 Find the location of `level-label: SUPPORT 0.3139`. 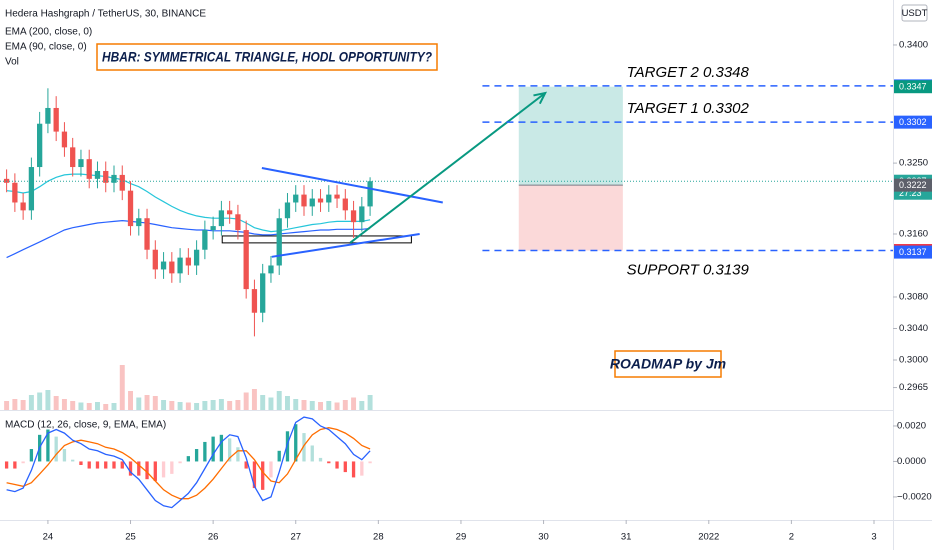

level-label: SUPPORT 0.3139 is located at coordinates (688, 269).